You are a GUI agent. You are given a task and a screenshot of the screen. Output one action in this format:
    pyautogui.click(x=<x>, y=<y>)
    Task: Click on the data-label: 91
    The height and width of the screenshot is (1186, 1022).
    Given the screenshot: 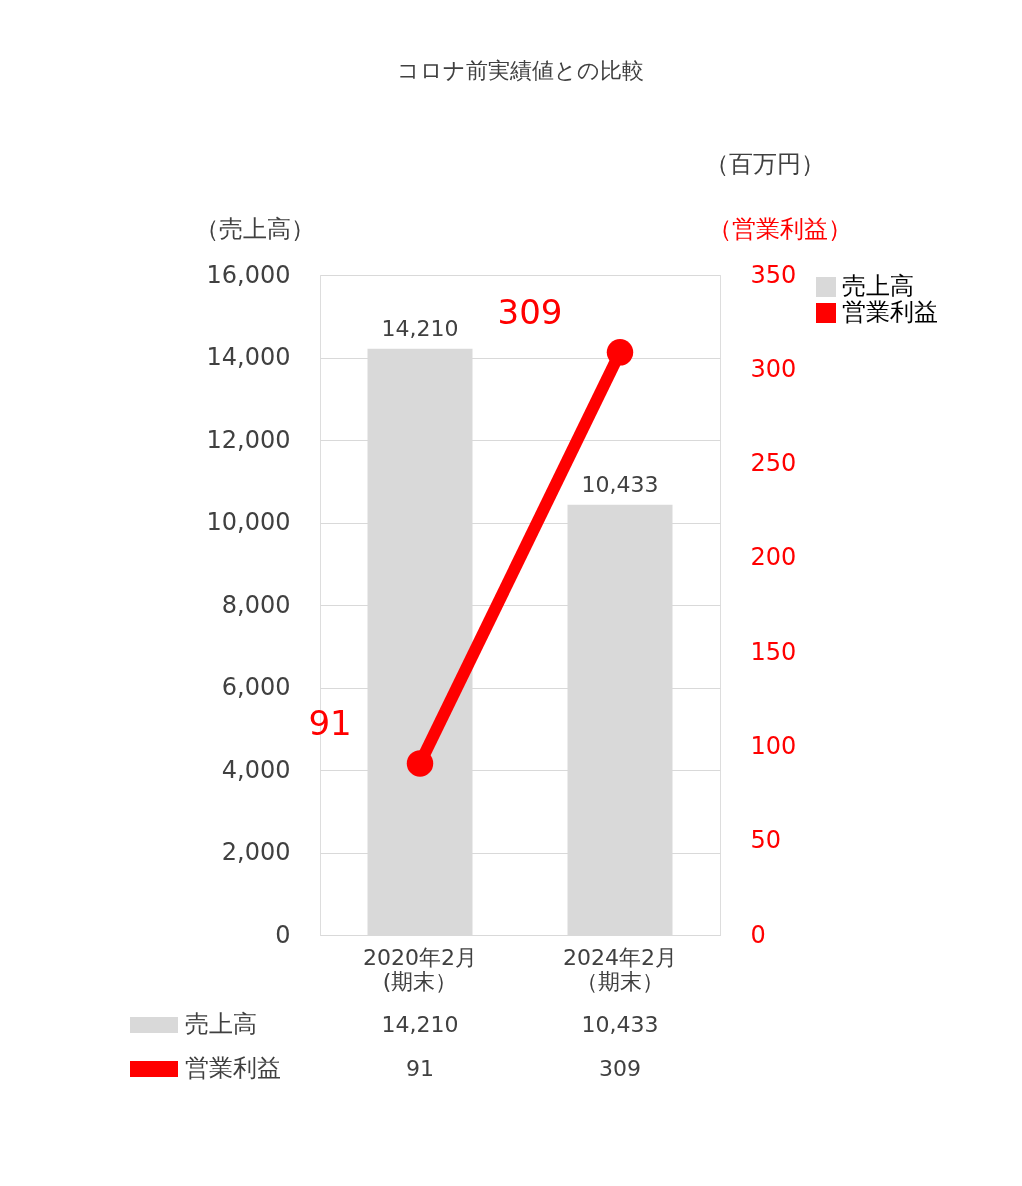 What is the action you would take?
    pyautogui.click(x=420, y=1068)
    